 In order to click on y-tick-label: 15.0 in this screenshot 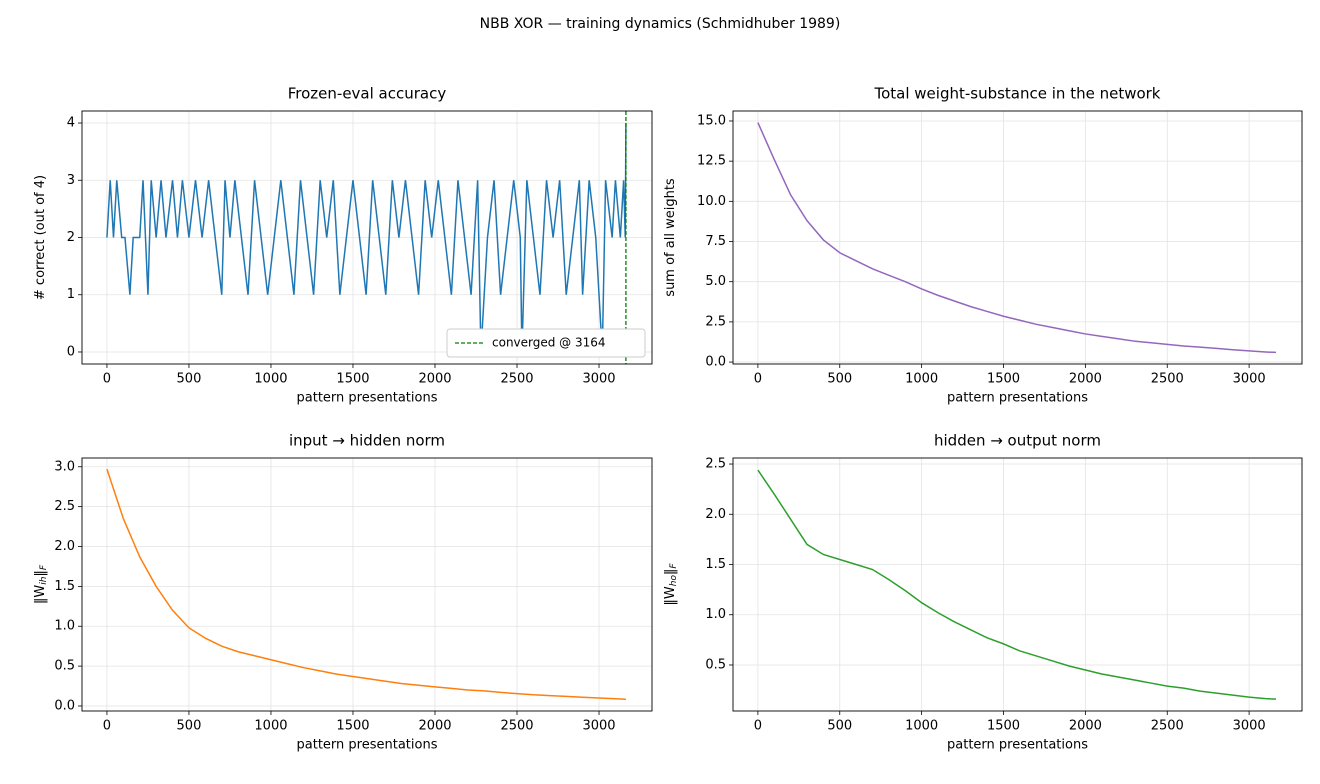, I will do `click(711, 120)`.